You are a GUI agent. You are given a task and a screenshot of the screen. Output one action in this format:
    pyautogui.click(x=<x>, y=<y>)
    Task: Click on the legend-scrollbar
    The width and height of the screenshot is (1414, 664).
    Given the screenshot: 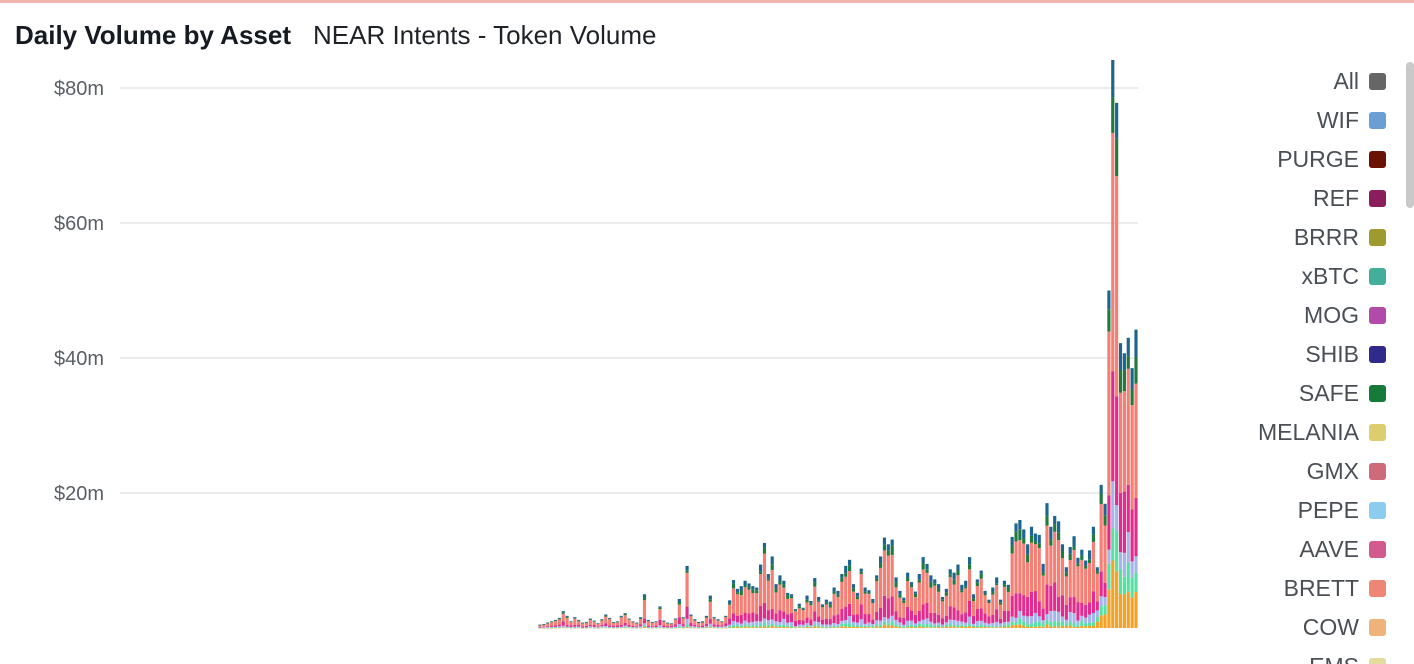 What is the action you would take?
    pyautogui.click(x=1410, y=135)
    